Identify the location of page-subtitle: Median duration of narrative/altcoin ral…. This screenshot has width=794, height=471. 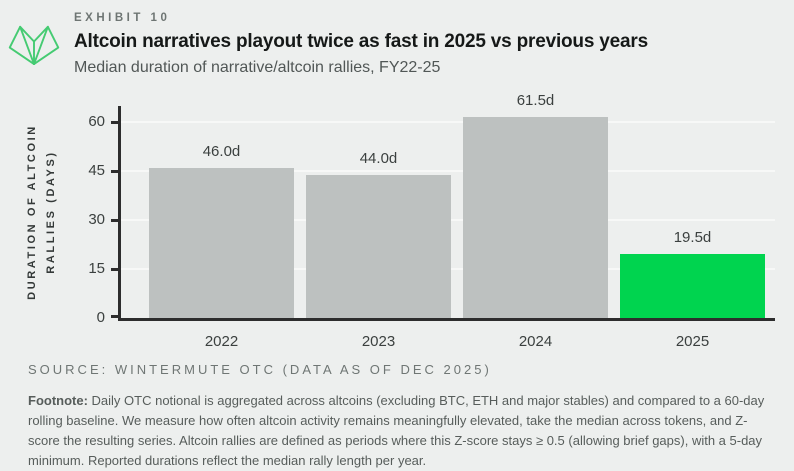
(257, 67).